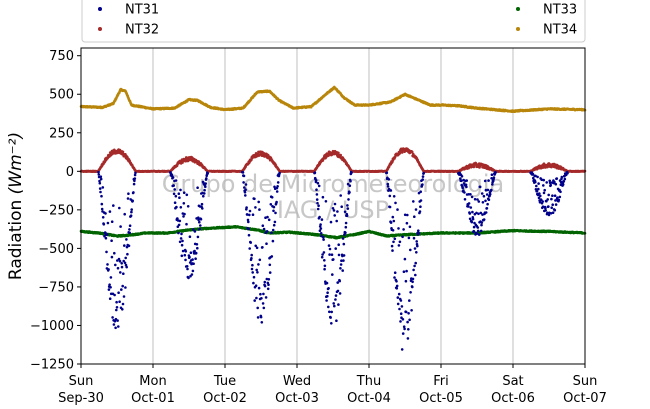 Image resolution: width=650 pixels, height=409 pixels. Describe the element at coordinates (333, 232) in the screenshot. I see `series-nt33` at that location.